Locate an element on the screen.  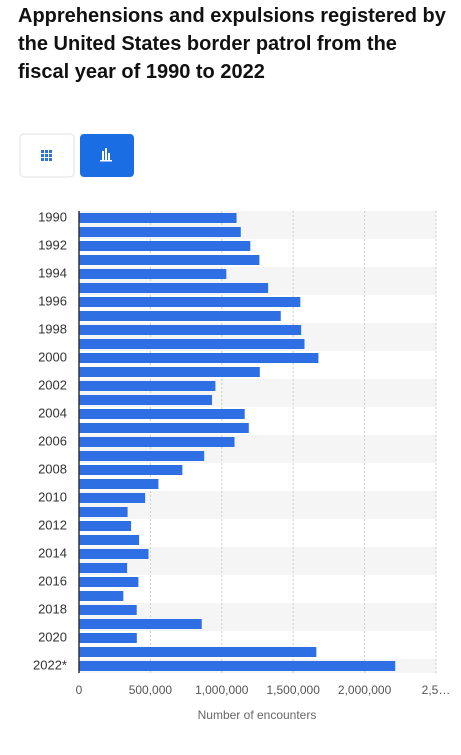
x-tick-label: 2,000,000 is located at coordinates (365, 690).